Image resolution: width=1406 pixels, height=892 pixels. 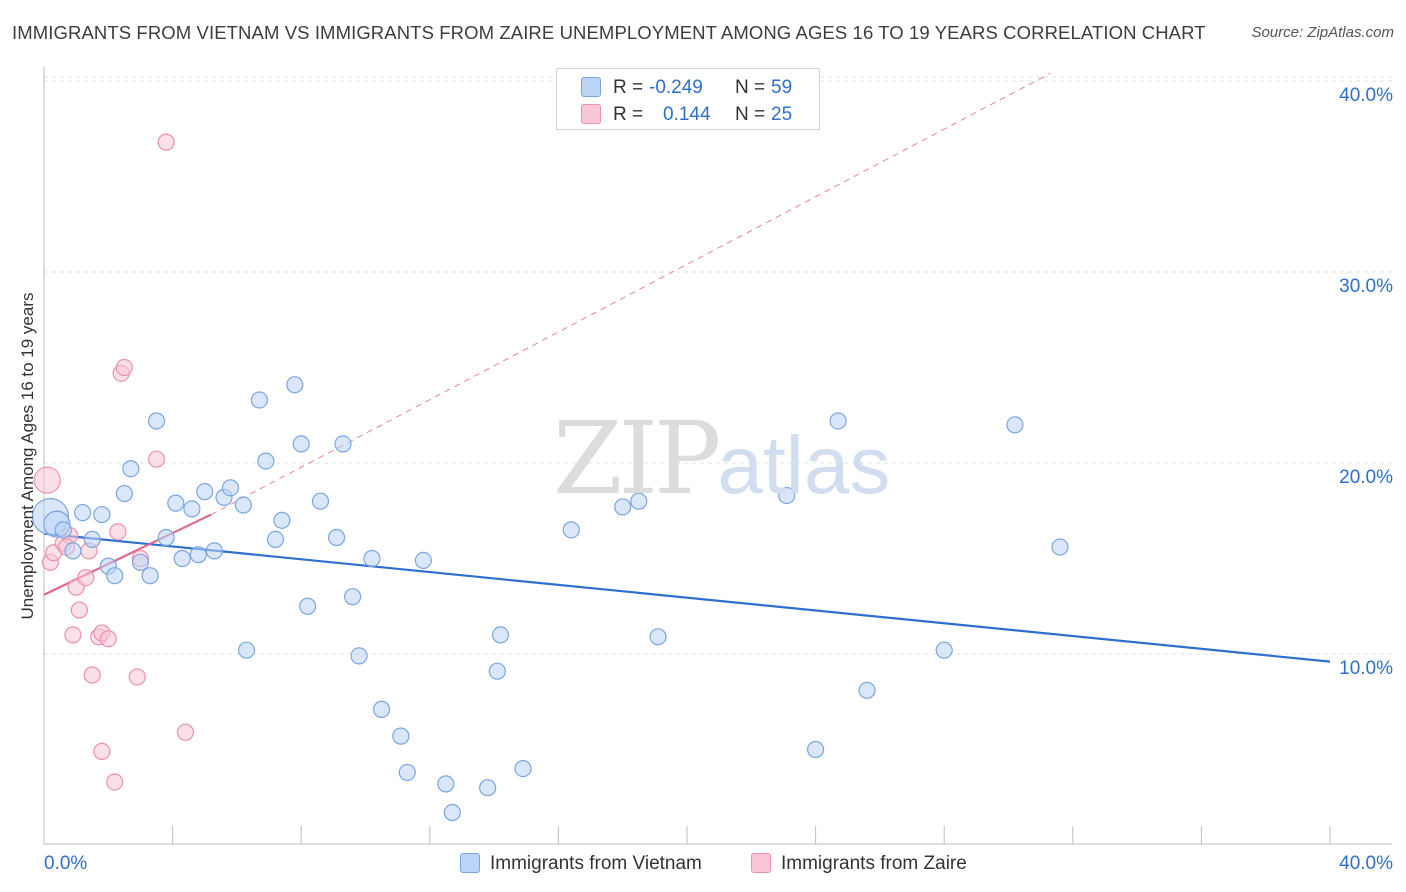 What do you see at coordinates (676, 87) in the screenshot?
I see `r-value: -0.249` at bounding box center [676, 87].